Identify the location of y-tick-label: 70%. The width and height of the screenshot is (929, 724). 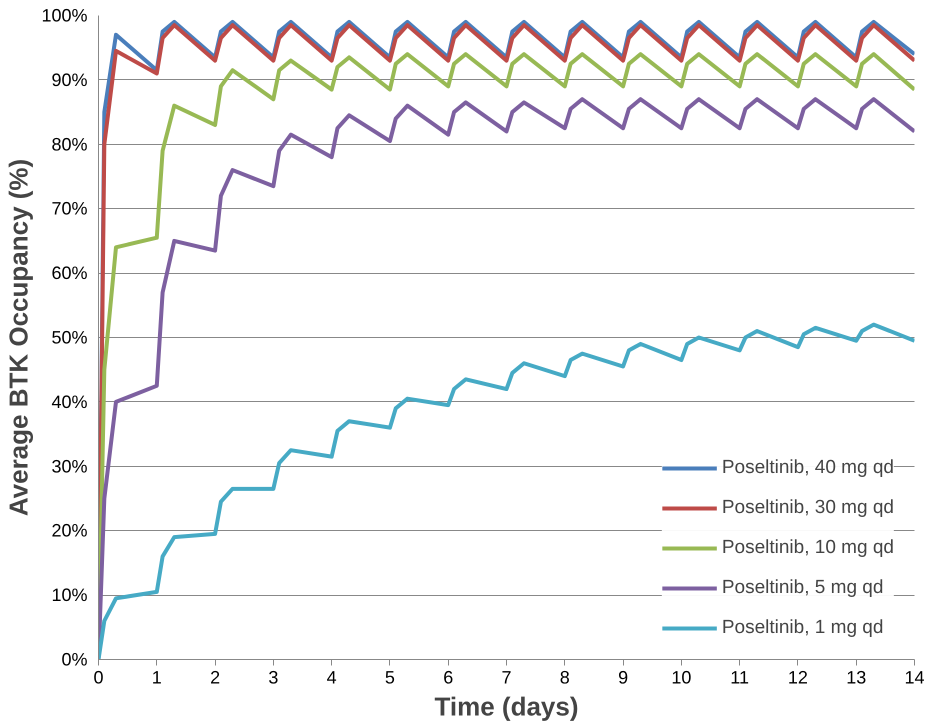
(69, 208).